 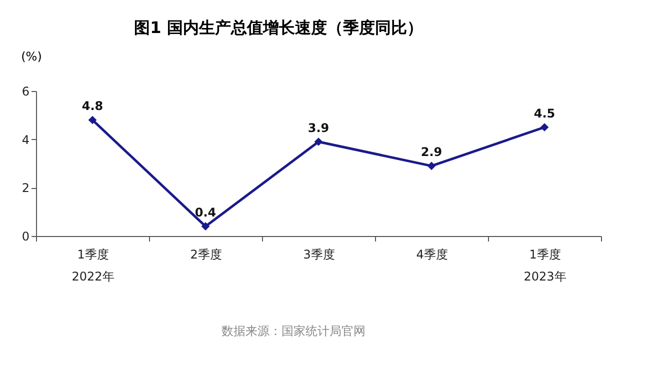 I want to click on x-tick-label: 4季度, so click(x=432, y=255).